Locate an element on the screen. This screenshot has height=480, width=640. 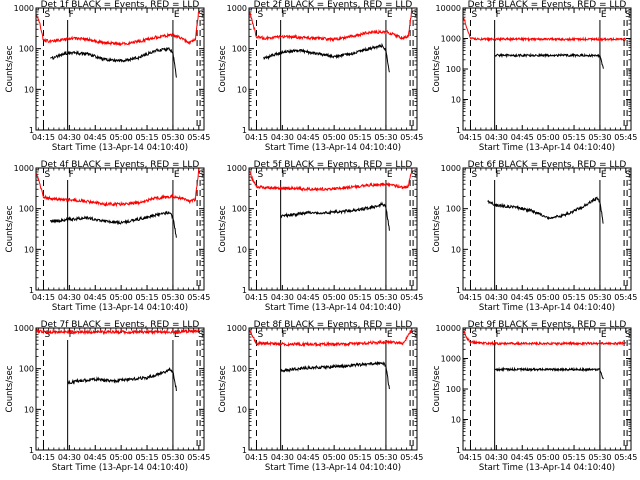
panel-title: Det 4f BLACK = Events, RED = LLD is located at coordinates (120, 165).